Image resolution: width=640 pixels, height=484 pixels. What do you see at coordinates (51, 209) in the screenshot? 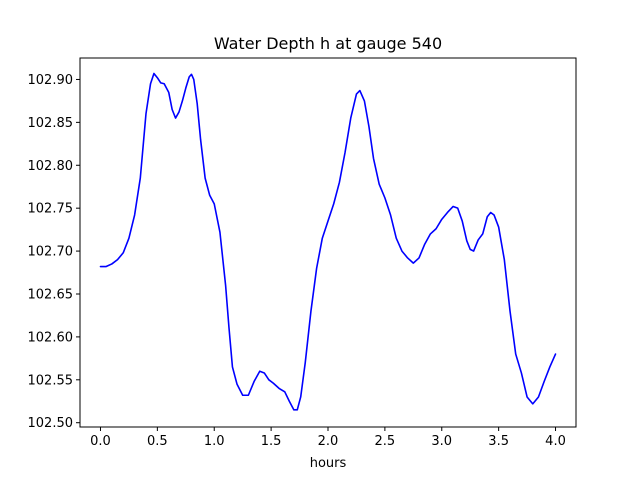
I see `y-tick-label: 102.75` at bounding box center [51, 209].